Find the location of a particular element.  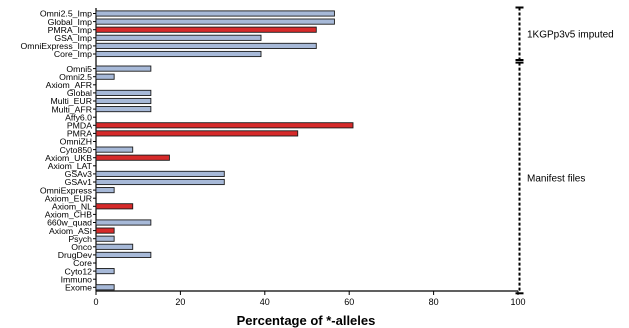

category-label: Core_Imp is located at coordinates (73, 54).